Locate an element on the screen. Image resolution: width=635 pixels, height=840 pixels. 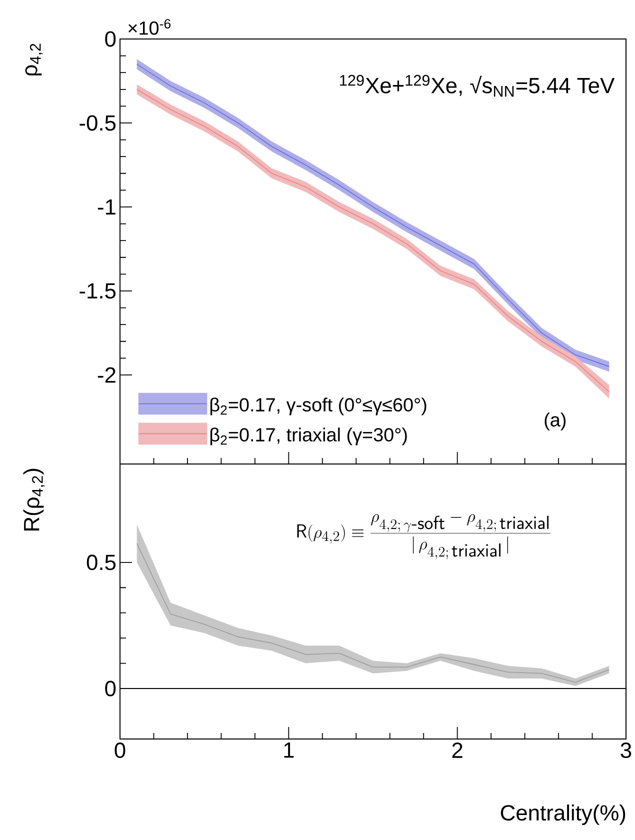
y-tick-label: -2 is located at coordinates (107, 375).